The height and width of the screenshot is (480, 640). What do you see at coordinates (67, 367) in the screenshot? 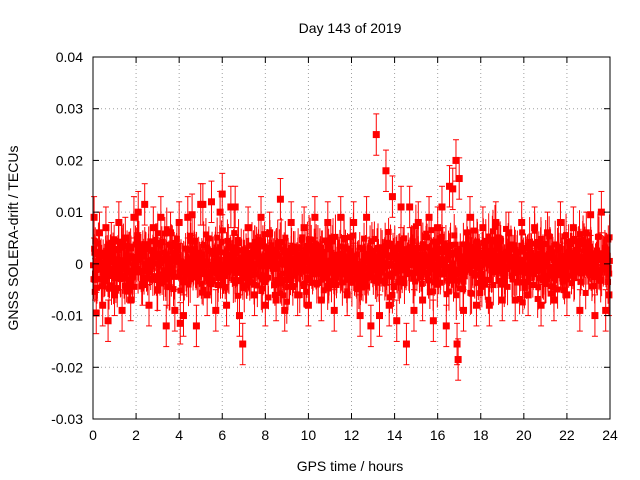
I see `y-tick-label: -0.02` at bounding box center [67, 367].